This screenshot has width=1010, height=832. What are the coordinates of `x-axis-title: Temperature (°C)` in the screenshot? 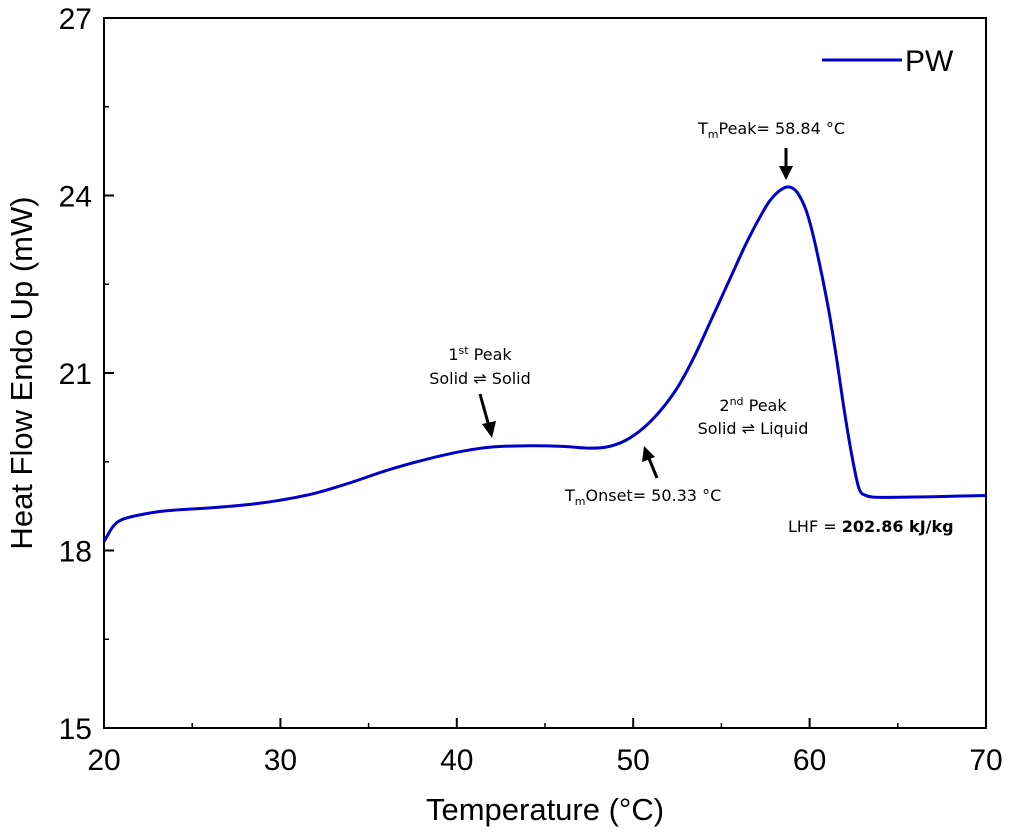 It's located at (545, 809).